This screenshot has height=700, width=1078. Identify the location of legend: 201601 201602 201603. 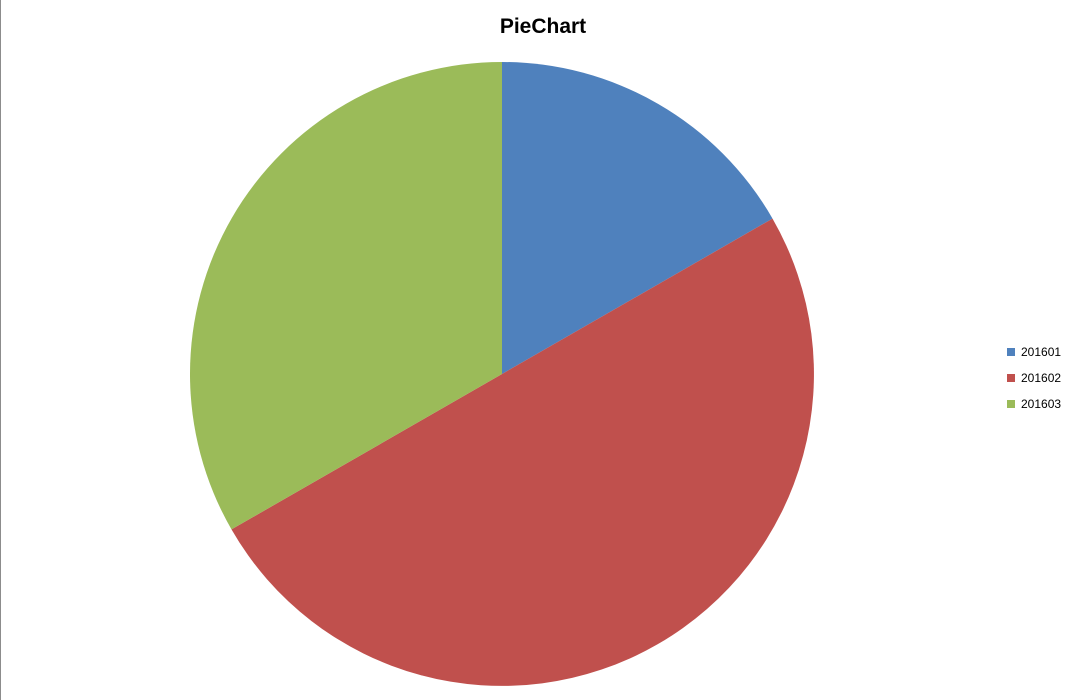
(1042, 378).